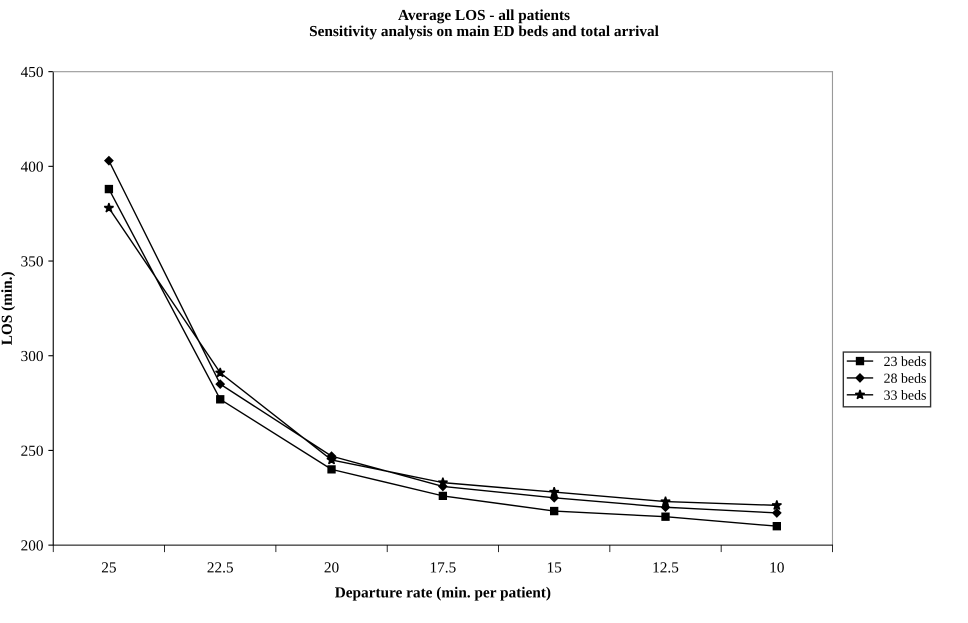  What do you see at coordinates (905, 395) in the screenshot?
I see `legend-label: 33 beds` at bounding box center [905, 395].